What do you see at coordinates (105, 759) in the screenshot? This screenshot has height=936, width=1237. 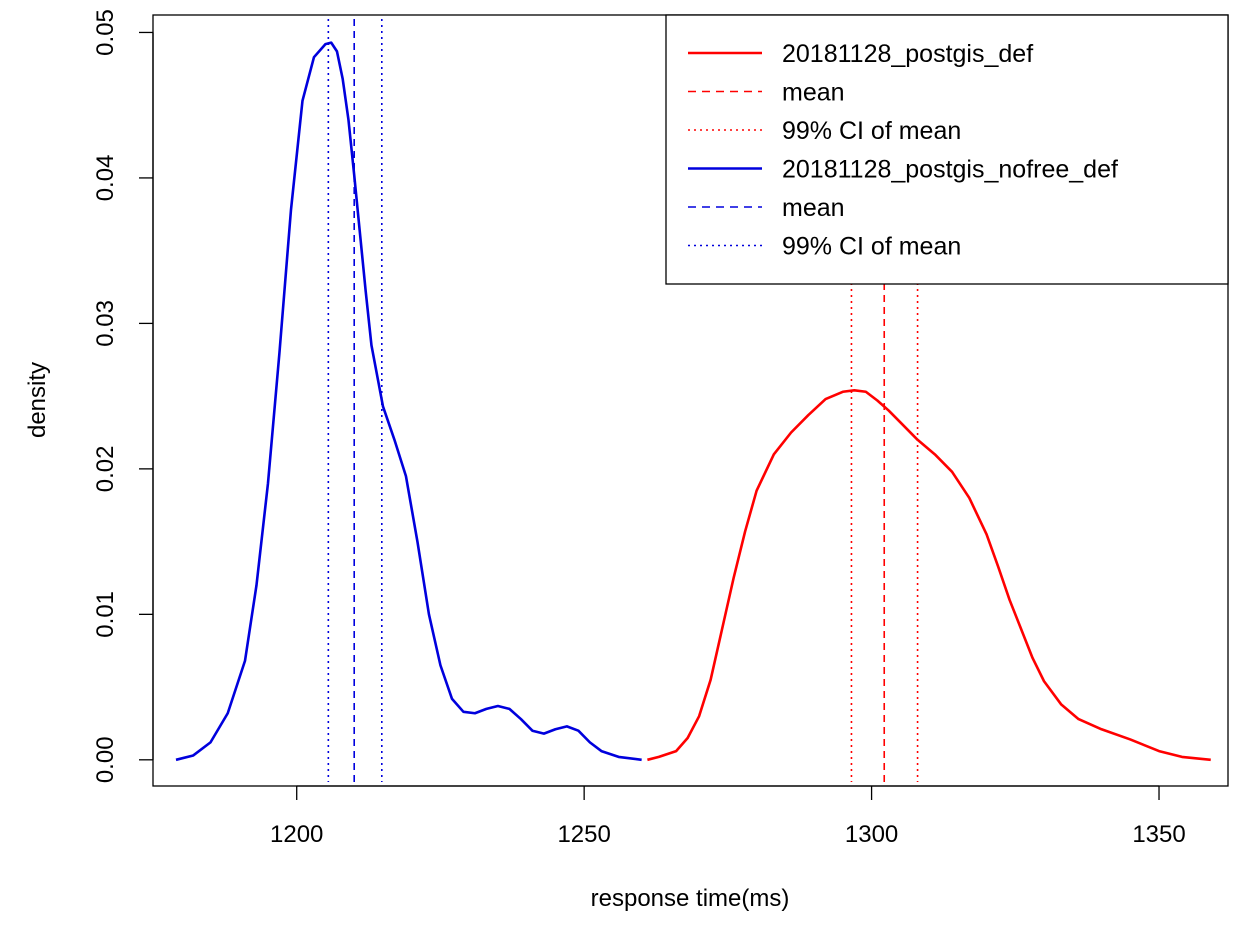 I see `y-tick-label-0: 0.00` at bounding box center [105, 759].